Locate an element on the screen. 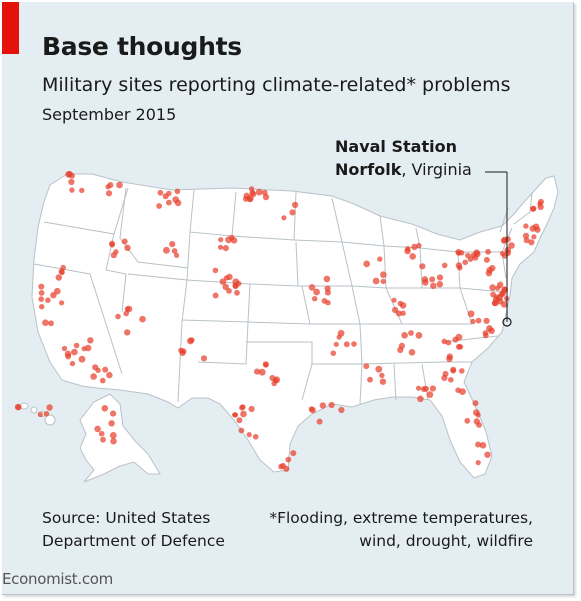  norfolk-label-state: , Virginia is located at coordinates (436, 169).